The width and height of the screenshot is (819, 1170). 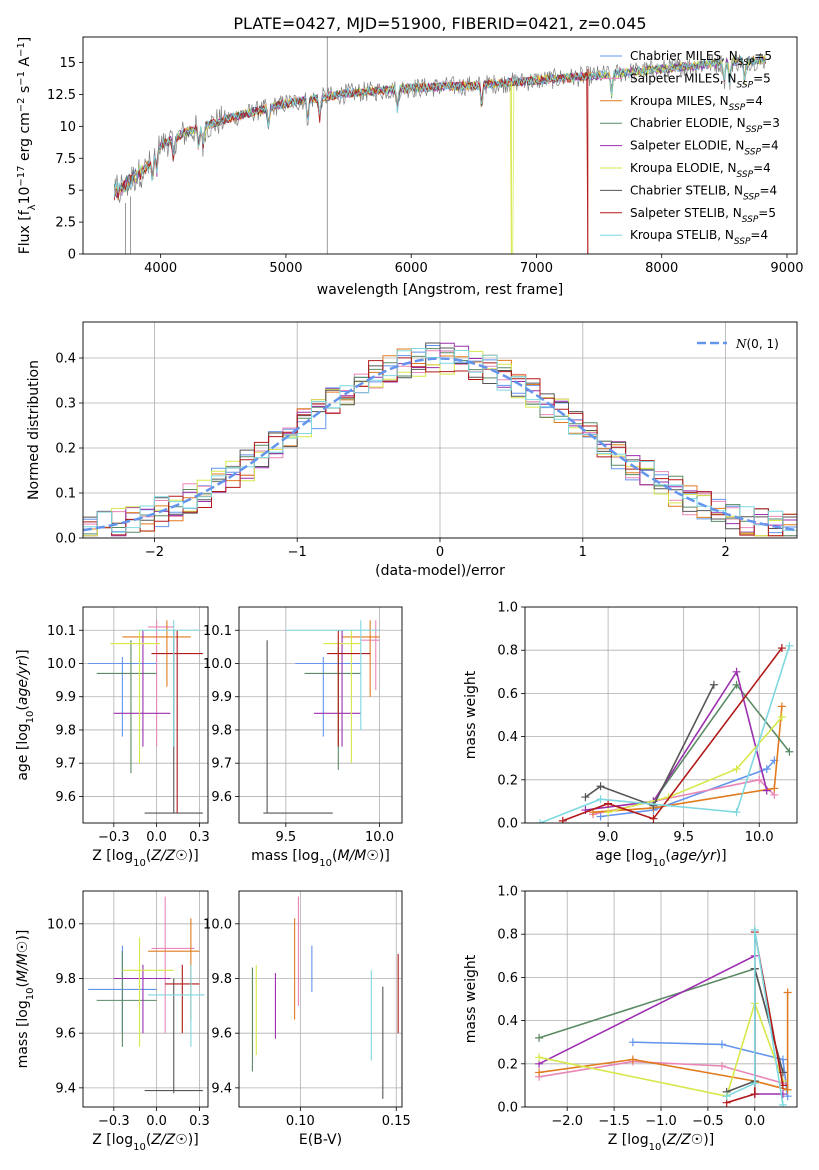 What do you see at coordinates (72, 255) in the screenshot?
I see `y-tick-label: 0` at bounding box center [72, 255].